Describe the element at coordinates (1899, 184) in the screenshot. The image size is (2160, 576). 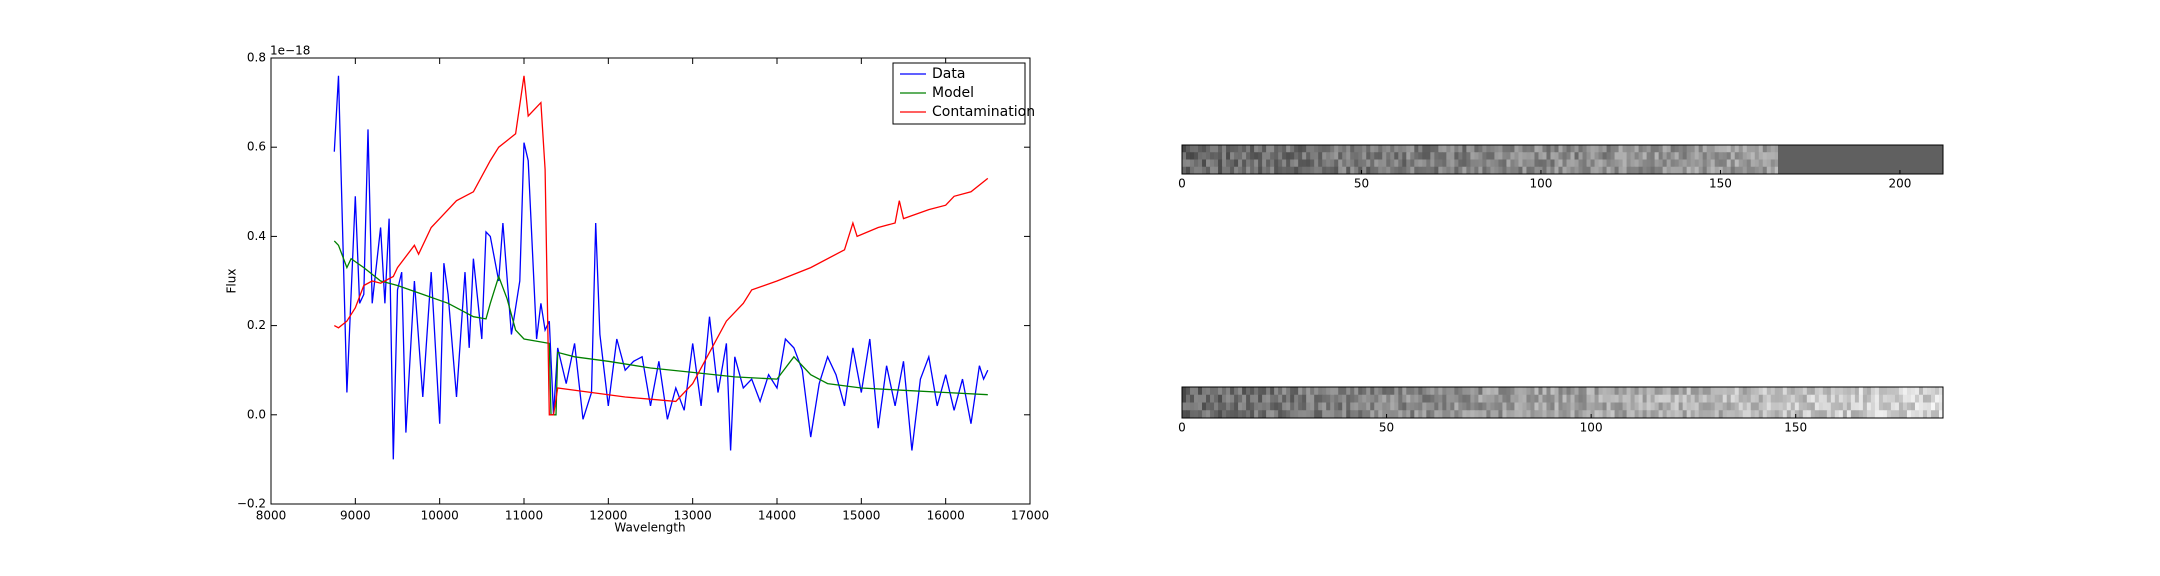
I see `x-tick-label: 200` at that location.